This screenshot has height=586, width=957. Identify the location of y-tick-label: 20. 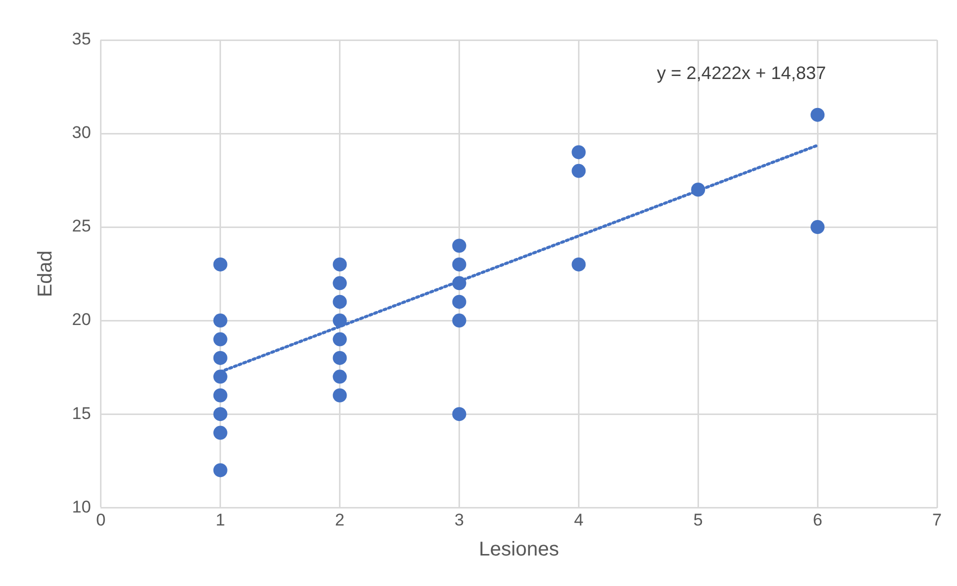
(81, 320).